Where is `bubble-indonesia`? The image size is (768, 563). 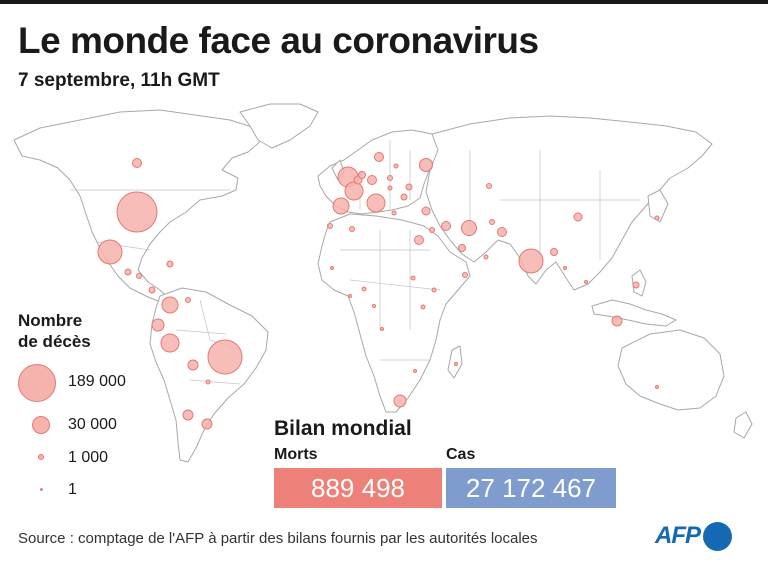 bubble-indonesia is located at coordinates (617, 321).